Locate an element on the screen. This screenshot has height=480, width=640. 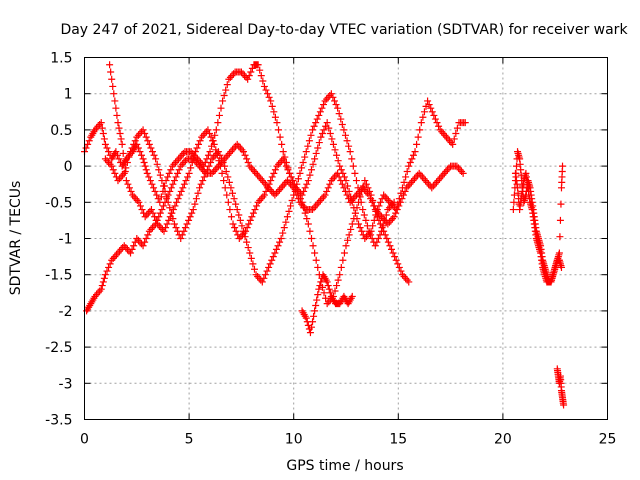
y-tick-label: 1.5 is located at coordinates (61, 59).